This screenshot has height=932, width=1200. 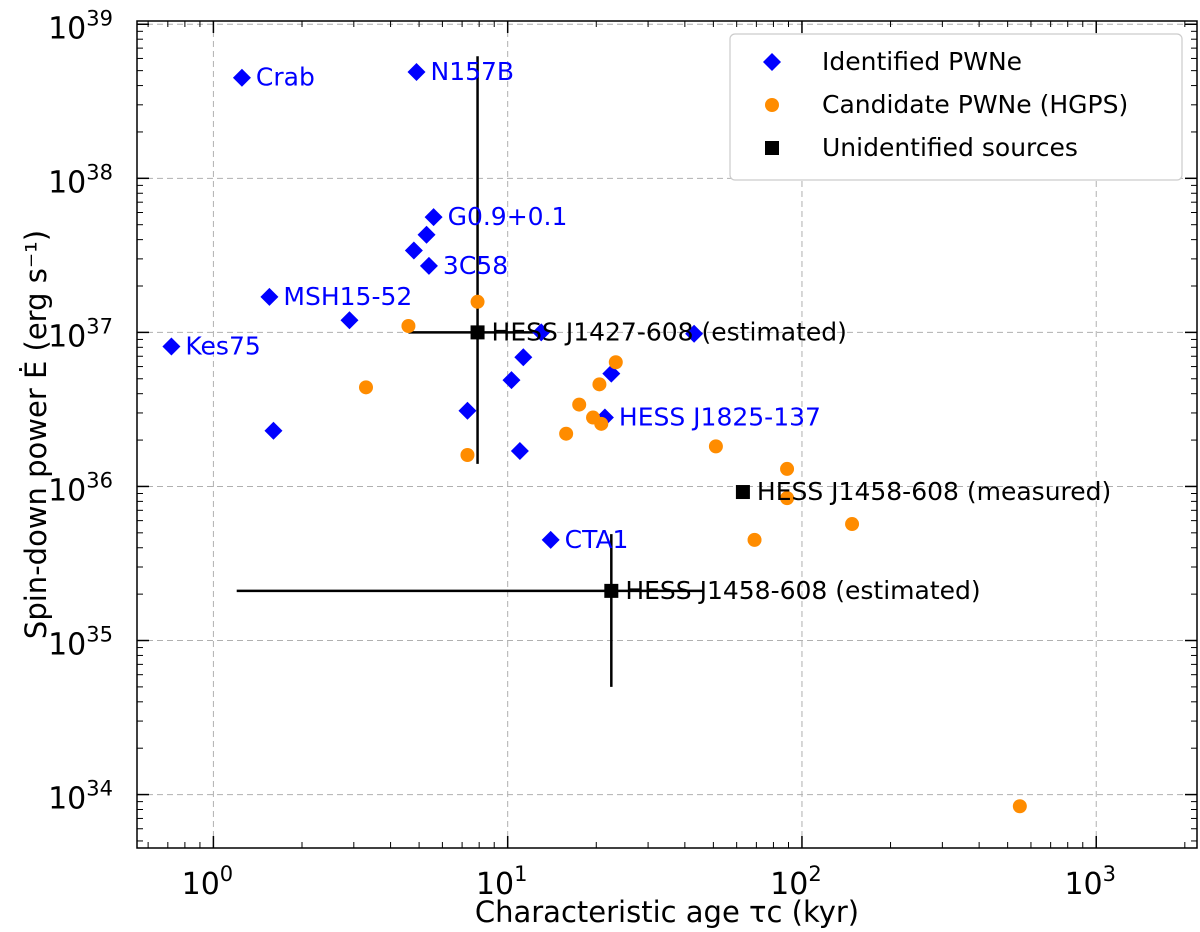 What do you see at coordinates (80, 26) in the screenshot?
I see `y-tick-label: 1039` at bounding box center [80, 26].